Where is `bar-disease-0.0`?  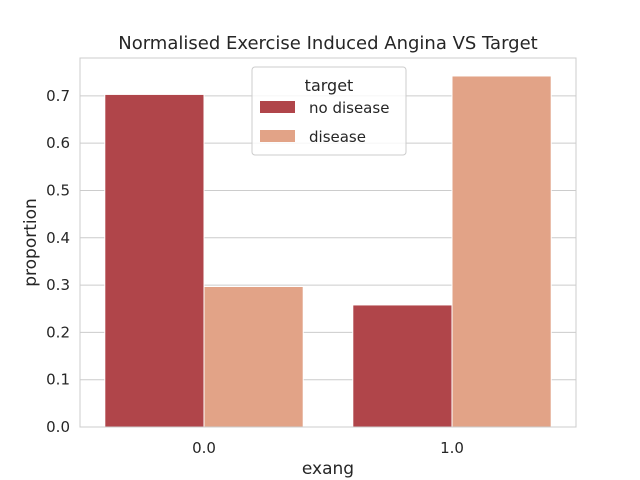
bar-disease-0.0 is located at coordinates (253, 356).